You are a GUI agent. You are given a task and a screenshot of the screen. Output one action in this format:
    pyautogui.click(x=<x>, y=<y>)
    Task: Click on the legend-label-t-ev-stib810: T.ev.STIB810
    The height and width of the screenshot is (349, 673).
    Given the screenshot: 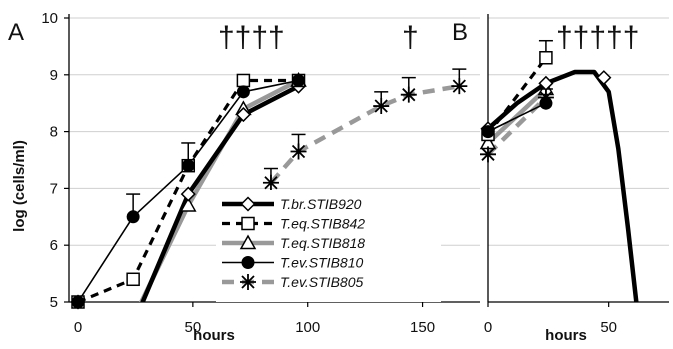 What is the action you would take?
    pyautogui.click(x=321, y=263)
    